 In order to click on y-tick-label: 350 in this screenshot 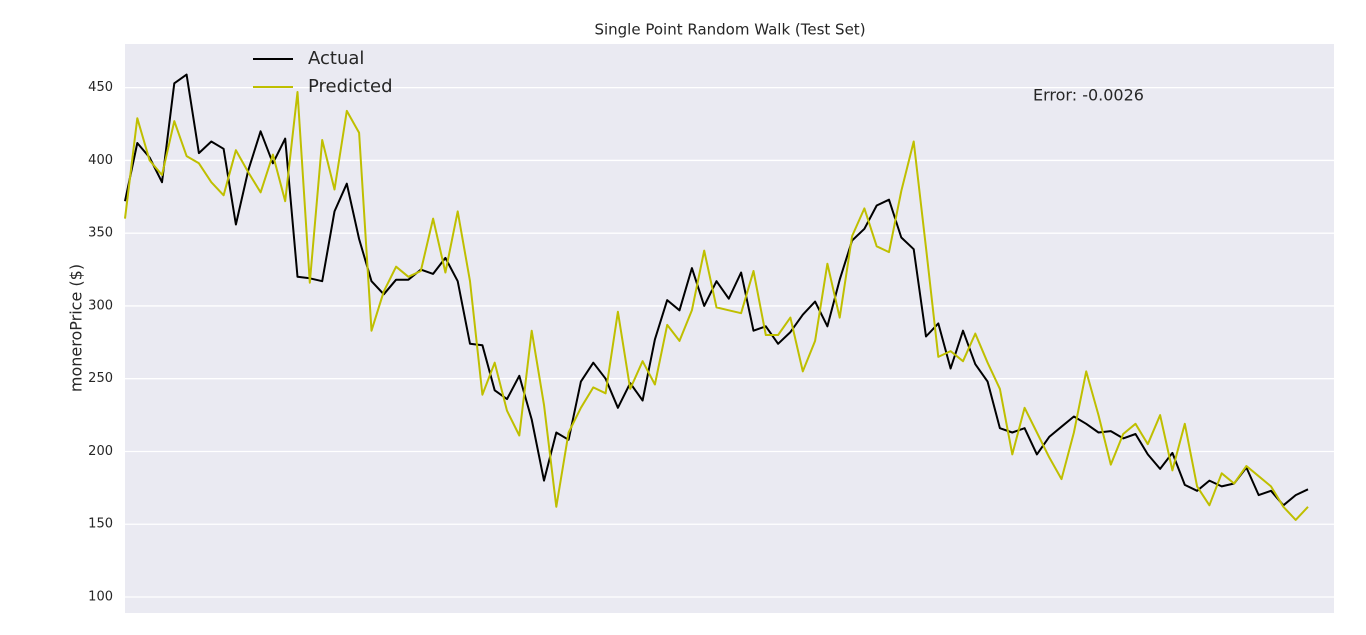, I will do `click(100, 233)`.